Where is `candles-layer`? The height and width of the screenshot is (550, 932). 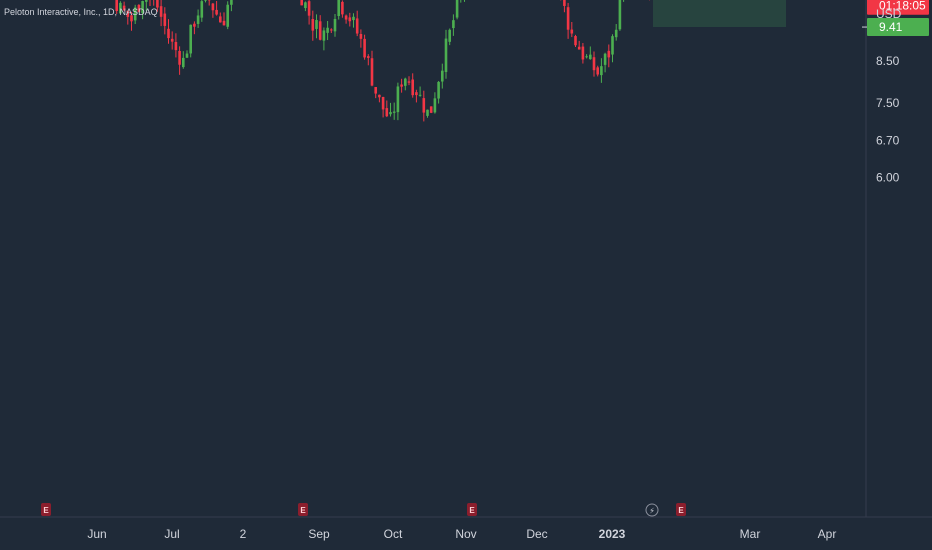 candles-layer is located at coordinates (382, 61).